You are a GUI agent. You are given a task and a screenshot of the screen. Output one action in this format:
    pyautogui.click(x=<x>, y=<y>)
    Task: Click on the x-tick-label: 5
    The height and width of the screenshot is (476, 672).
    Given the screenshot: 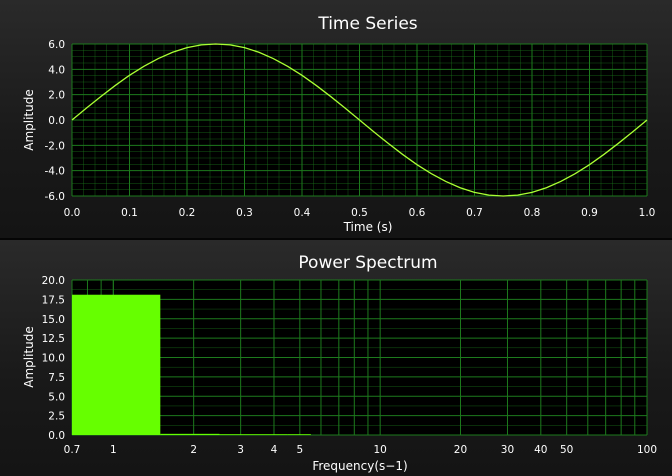 What is the action you would take?
    pyautogui.click(x=299, y=450)
    